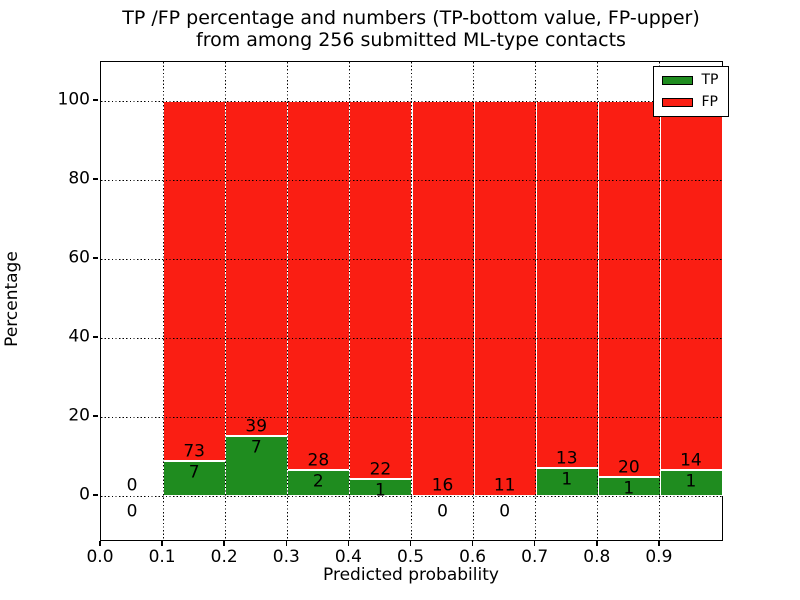  I want to click on x-tick-label: 0.2, so click(224, 557).